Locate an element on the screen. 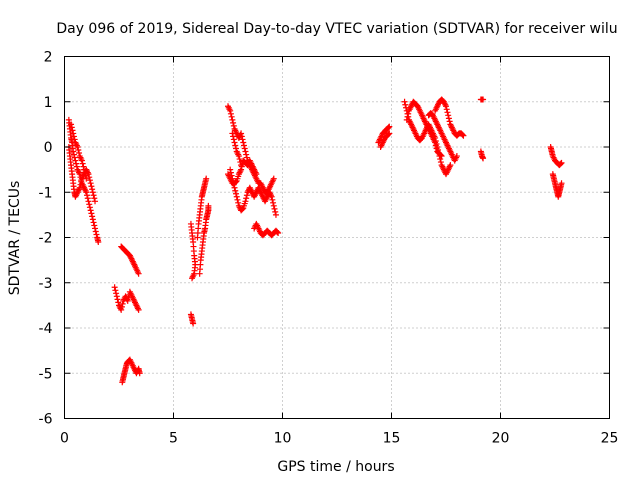 The image size is (640, 480). y-tick-label: -1 is located at coordinates (46, 193).